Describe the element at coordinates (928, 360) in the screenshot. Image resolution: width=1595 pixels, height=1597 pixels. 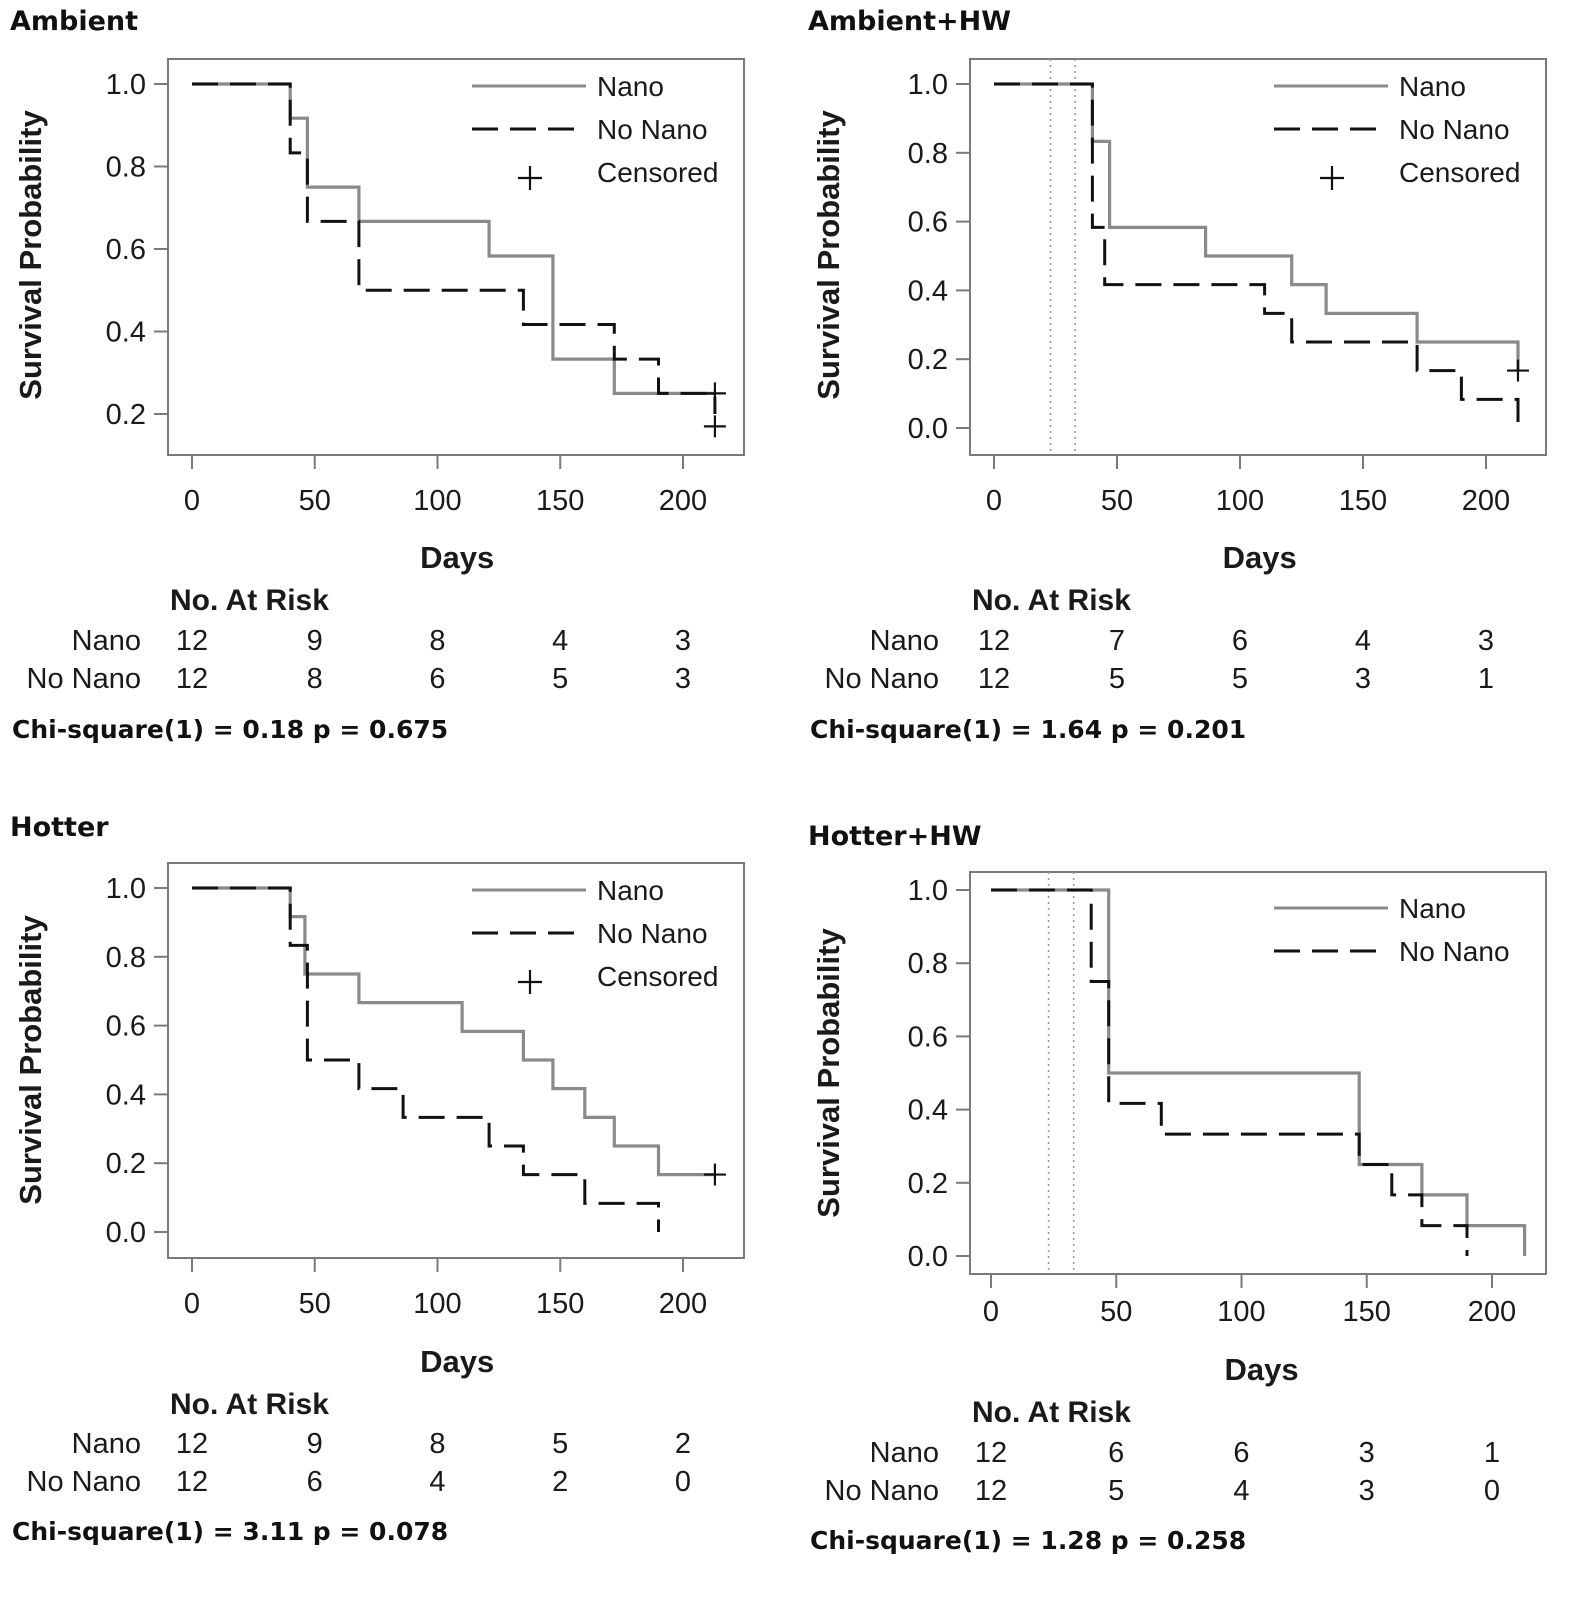
I see `y-tick-label: 0.2` at that location.